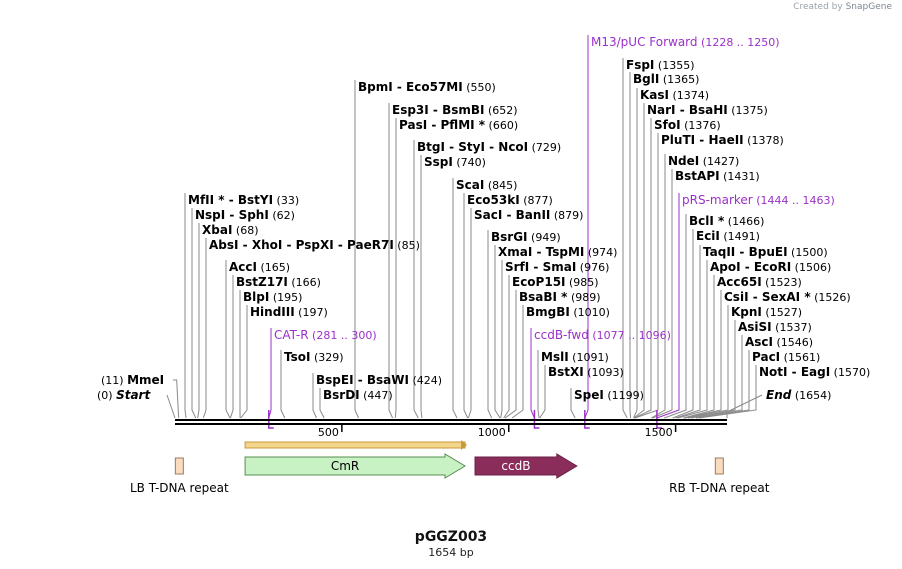 Image resolution: width=902 pixels, height=569 pixels. I want to click on site-label-bstxi: BstXI (1093), so click(586, 372).